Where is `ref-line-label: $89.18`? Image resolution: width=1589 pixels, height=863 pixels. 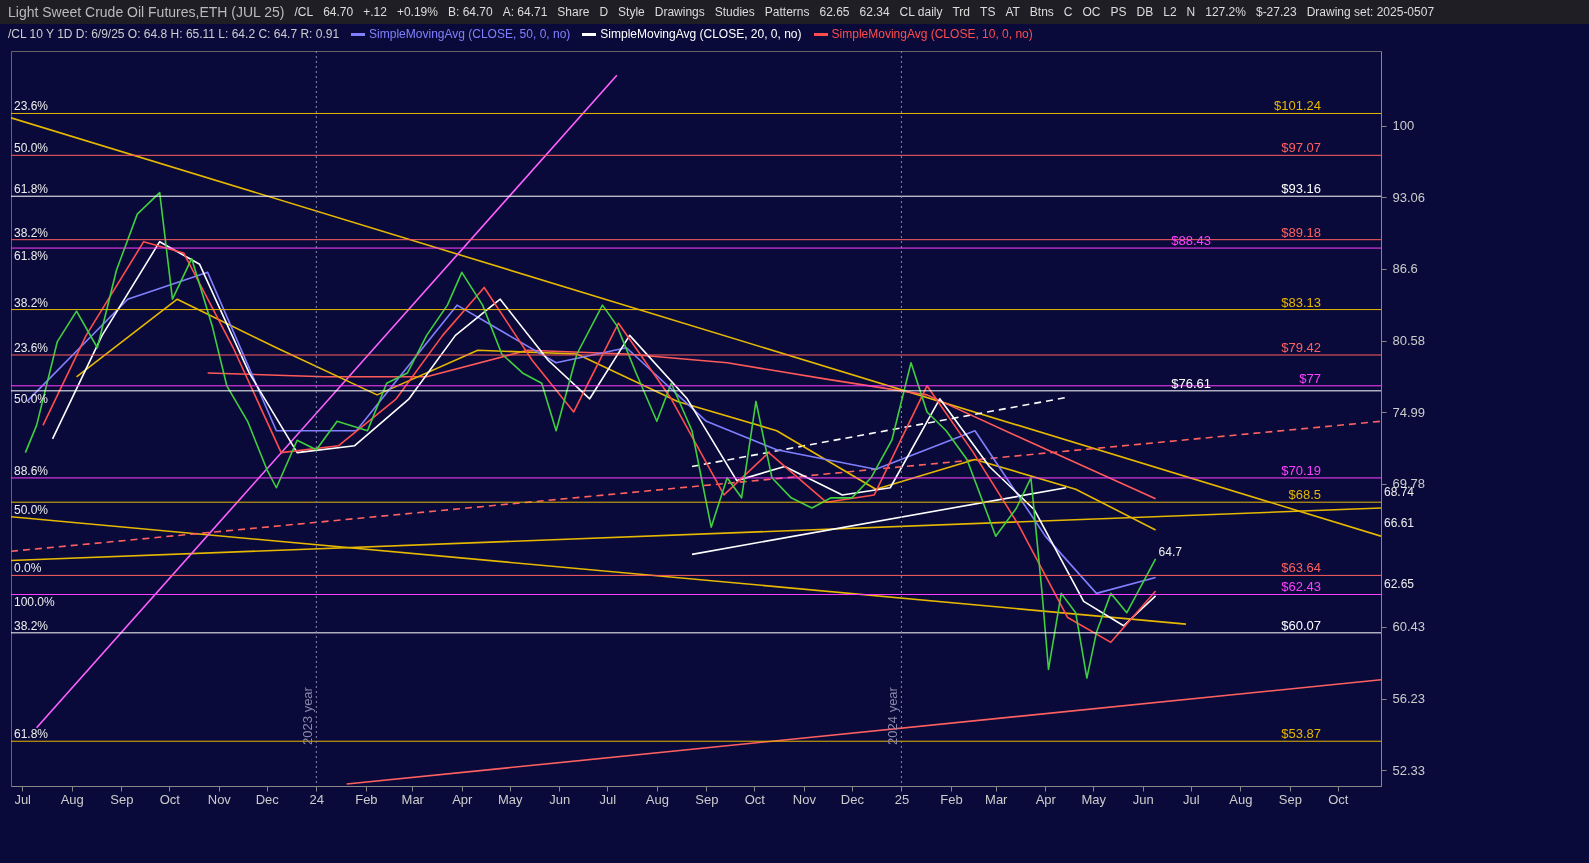 ref-line-label: $89.18 is located at coordinates (1301, 232).